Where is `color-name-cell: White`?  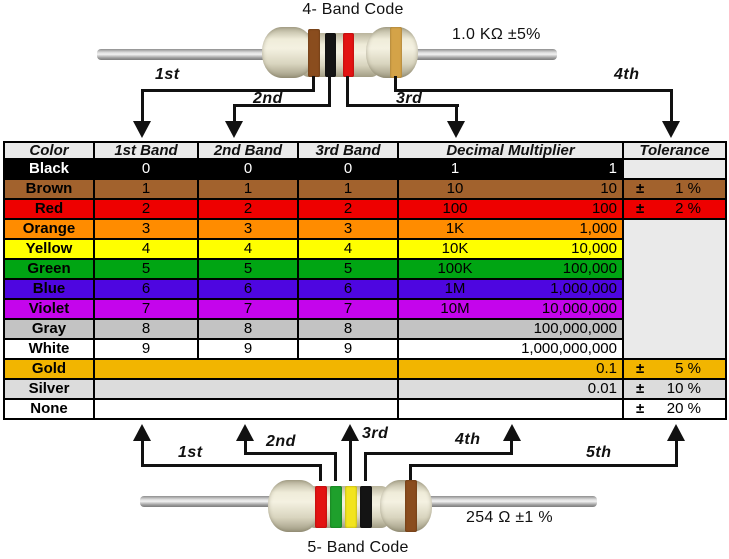 color-name-cell: White is located at coordinates (49, 349).